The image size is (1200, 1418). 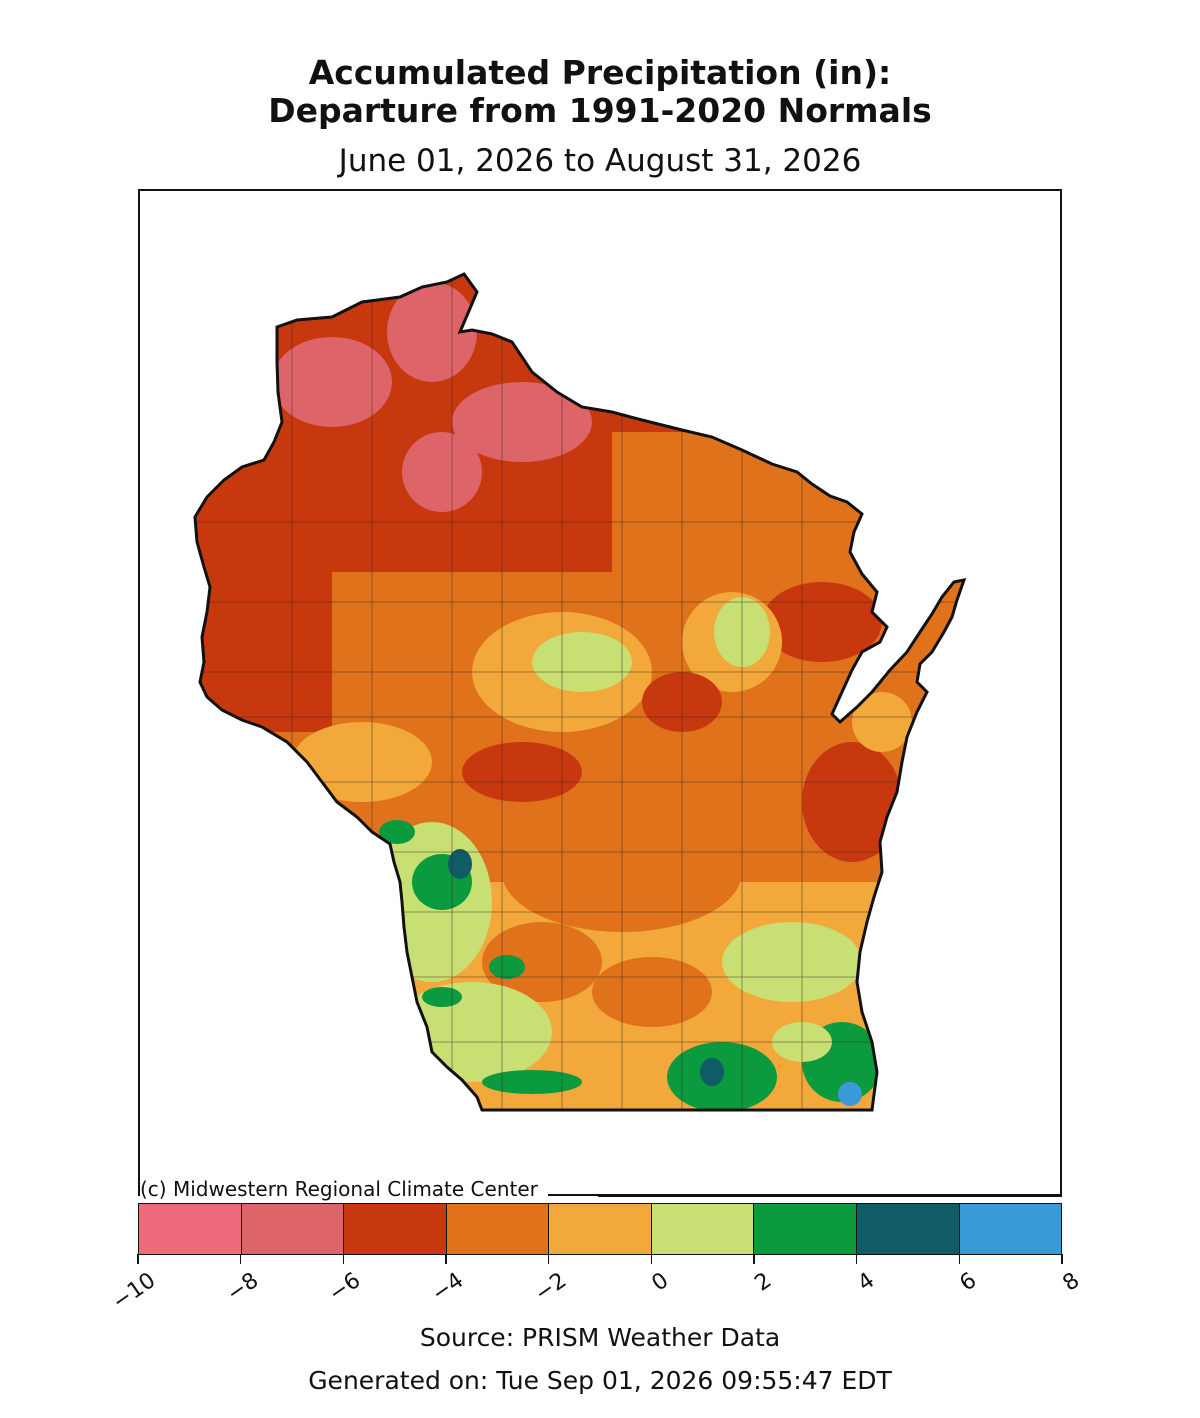 I want to click on map-credit: (c) Midwestern Regional Climate Center, so click(x=344, y=1189).